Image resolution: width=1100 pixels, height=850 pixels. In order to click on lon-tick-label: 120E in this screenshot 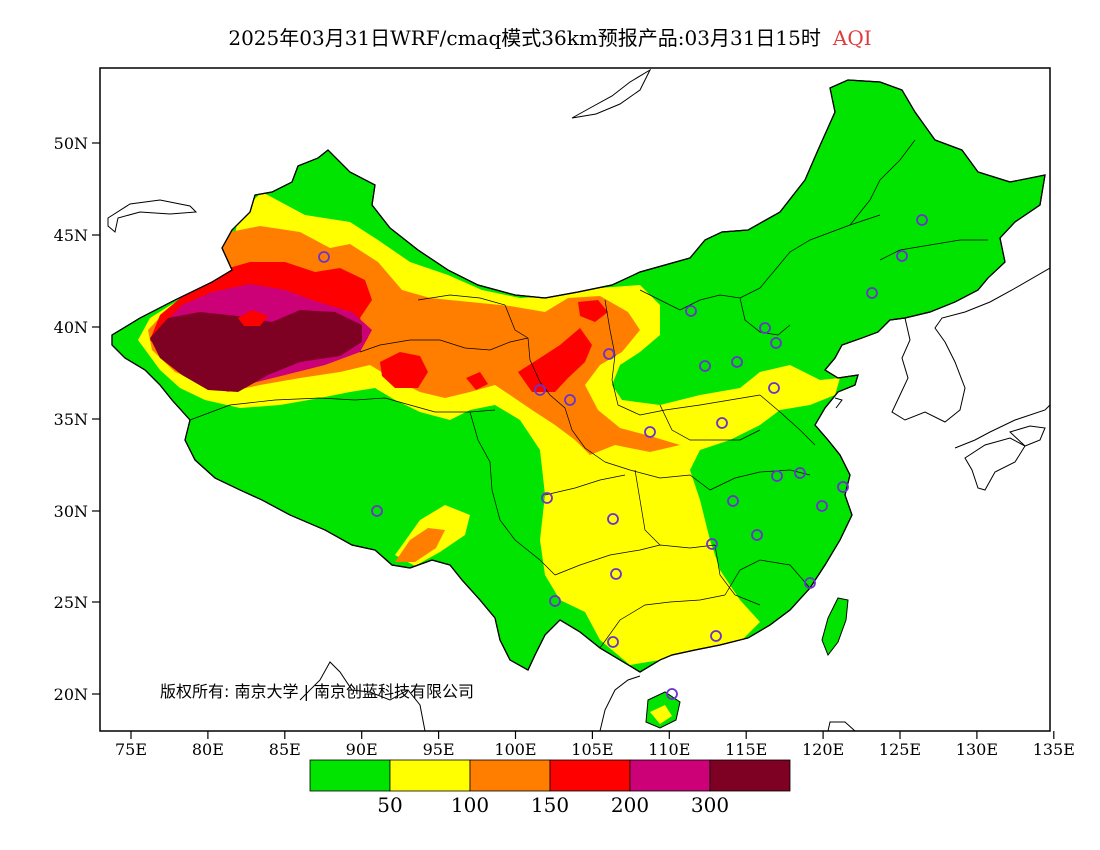, I will do `click(823, 749)`.